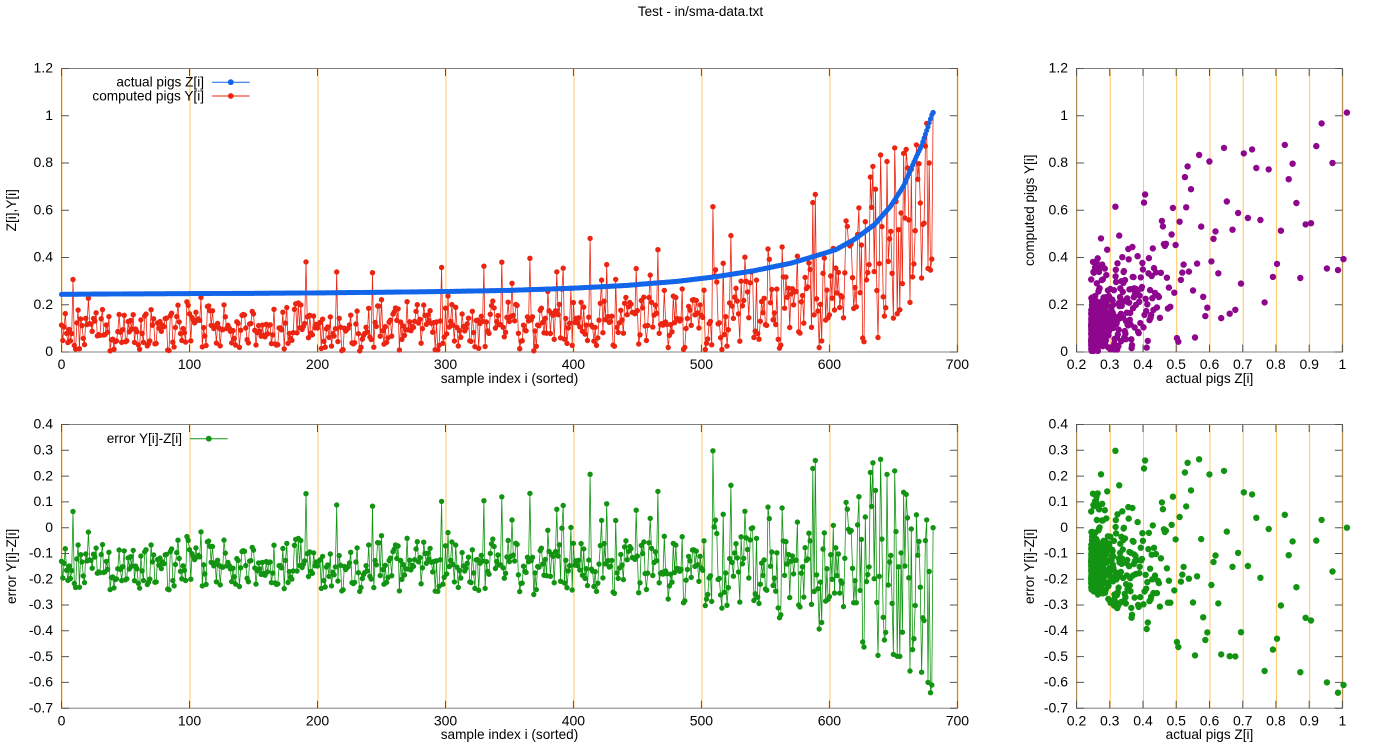 This screenshot has width=1400, height=755. Describe the element at coordinates (701, 11) in the screenshot. I see `svg-text: Test - in/sma-data.txt` at that location.